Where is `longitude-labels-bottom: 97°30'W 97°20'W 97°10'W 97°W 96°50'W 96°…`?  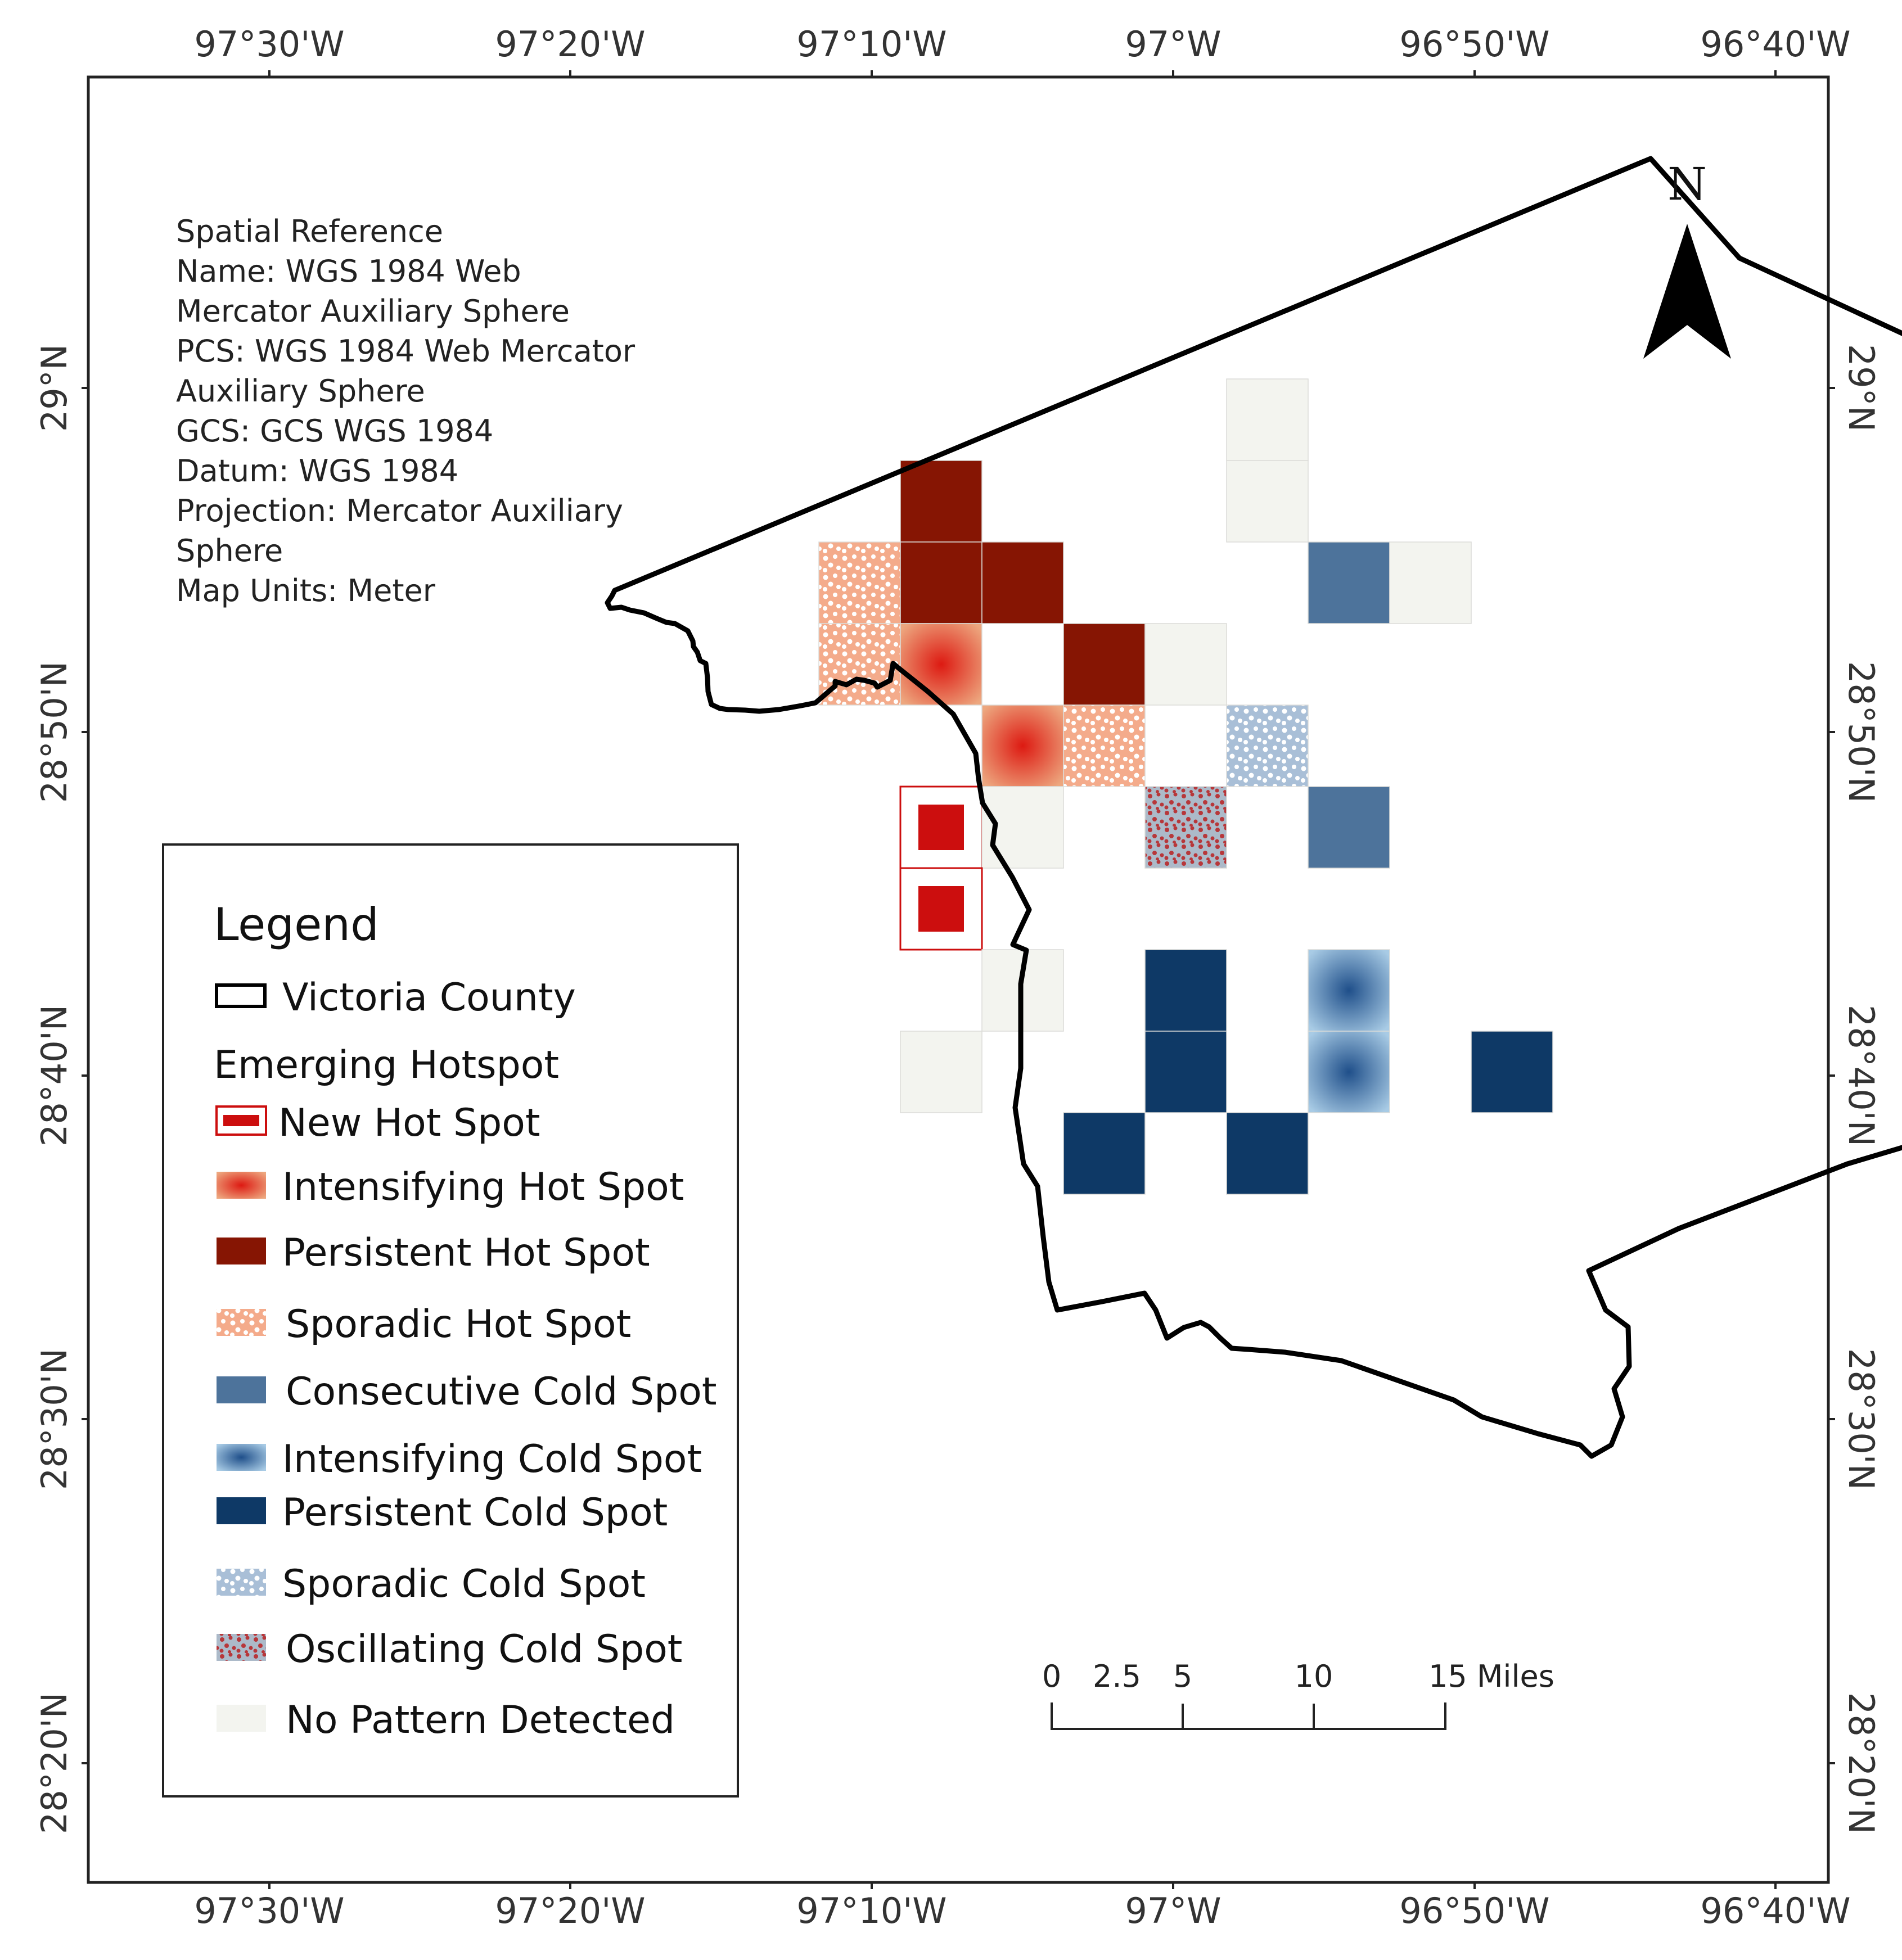
longitude-labels-bottom: 97°30'W 97°20'W 97°10'W 97°W 96°50'W 96°… is located at coordinates (1022, 1910).